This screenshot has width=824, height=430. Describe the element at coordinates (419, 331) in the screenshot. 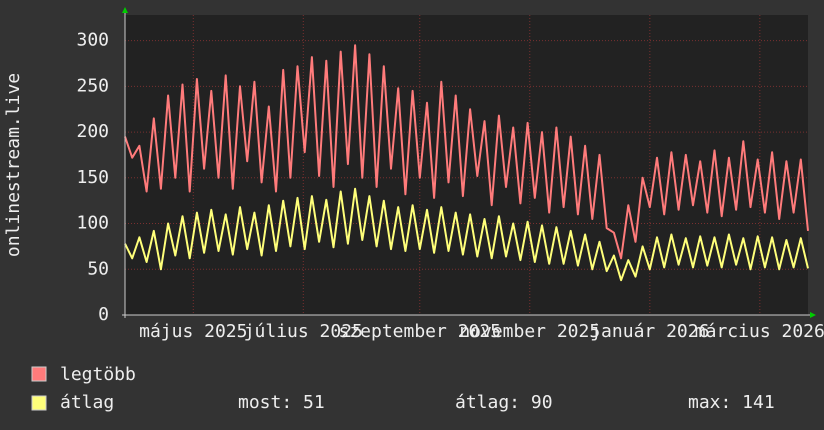

I see `x-tick-label: szeptember 2025` at that location.